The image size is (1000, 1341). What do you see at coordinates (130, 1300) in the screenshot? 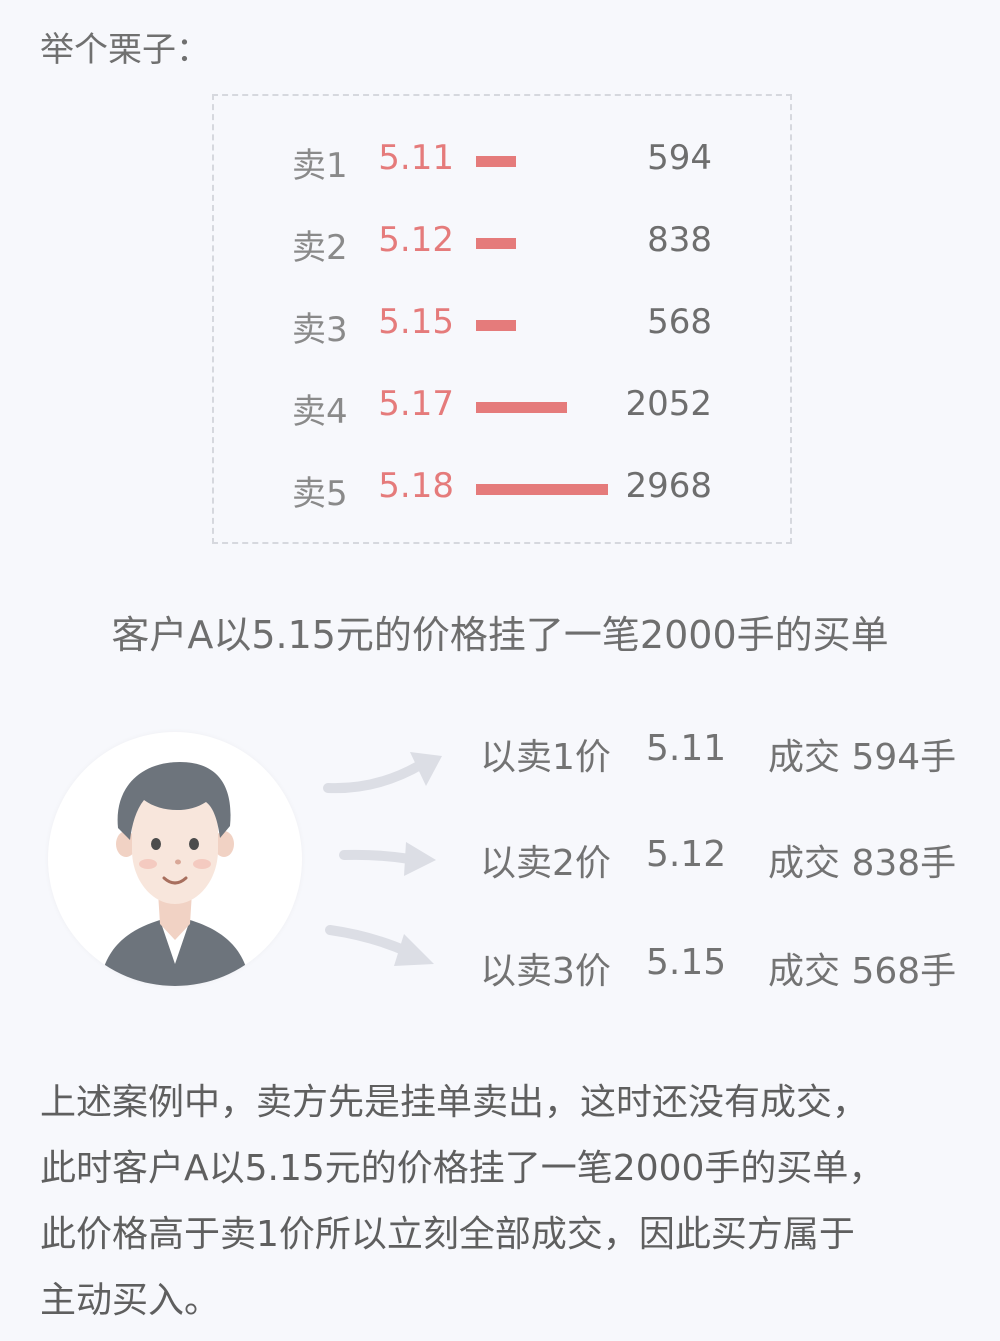
I see `summary-line: 主动买入。` at bounding box center [130, 1300].